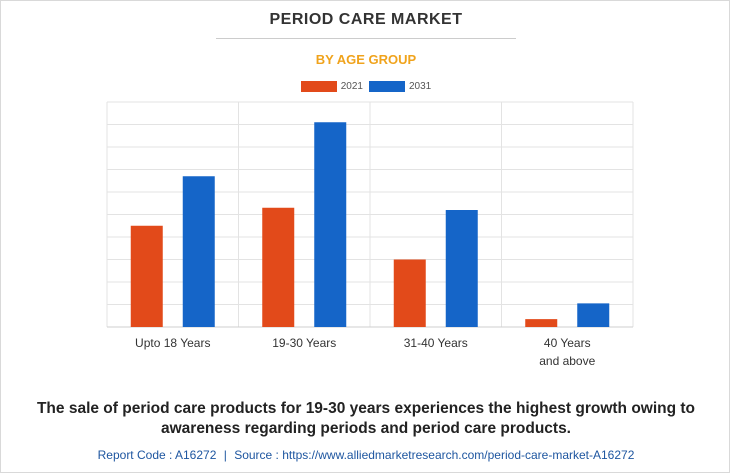 This screenshot has height=473, width=730. What do you see at coordinates (420, 86) in the screenshot?
I see `legend-label-2031: 2031` at bounding box center [420, 86].